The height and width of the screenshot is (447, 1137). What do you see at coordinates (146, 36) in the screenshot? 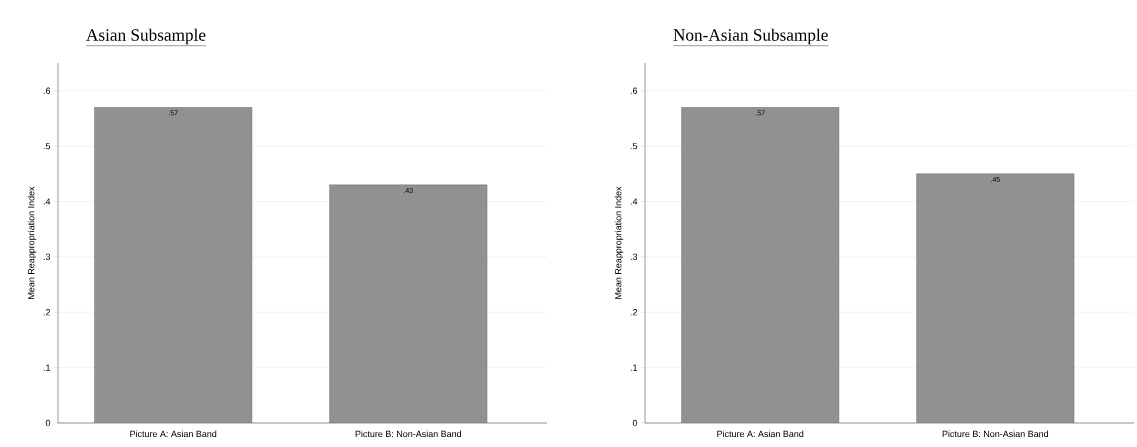
I see `chart-title: Asian Subsample` at bounding box center [146, 36].